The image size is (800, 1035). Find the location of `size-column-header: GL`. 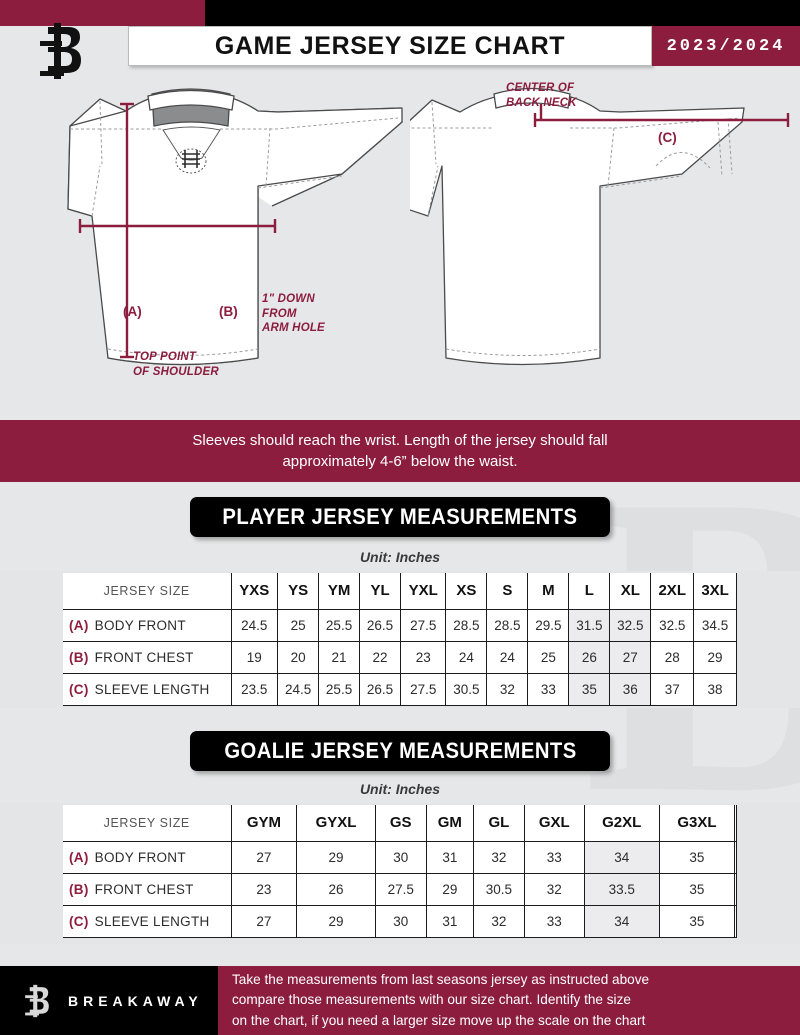

size-column-header: GL is located at coordinates (498, 823).